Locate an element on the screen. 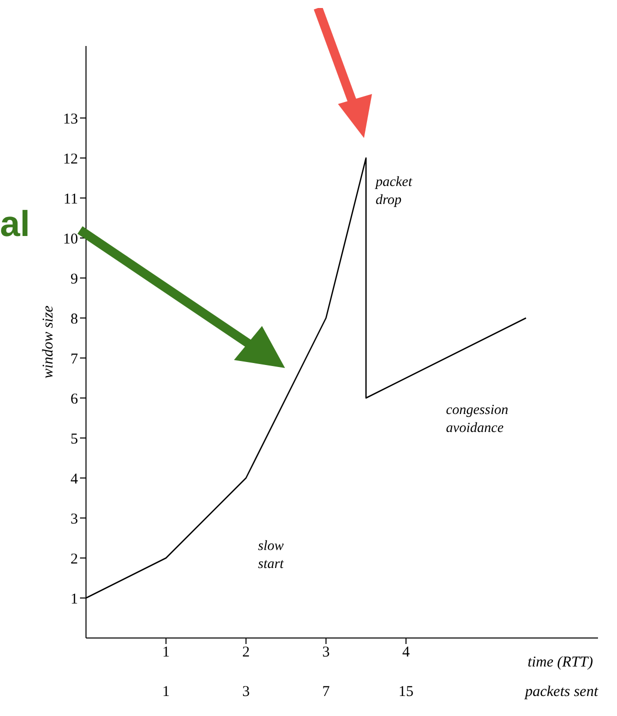 The height and width of the screenshot is (716, 617). y-tick-label: 3 is located at coordinates (74, 519).